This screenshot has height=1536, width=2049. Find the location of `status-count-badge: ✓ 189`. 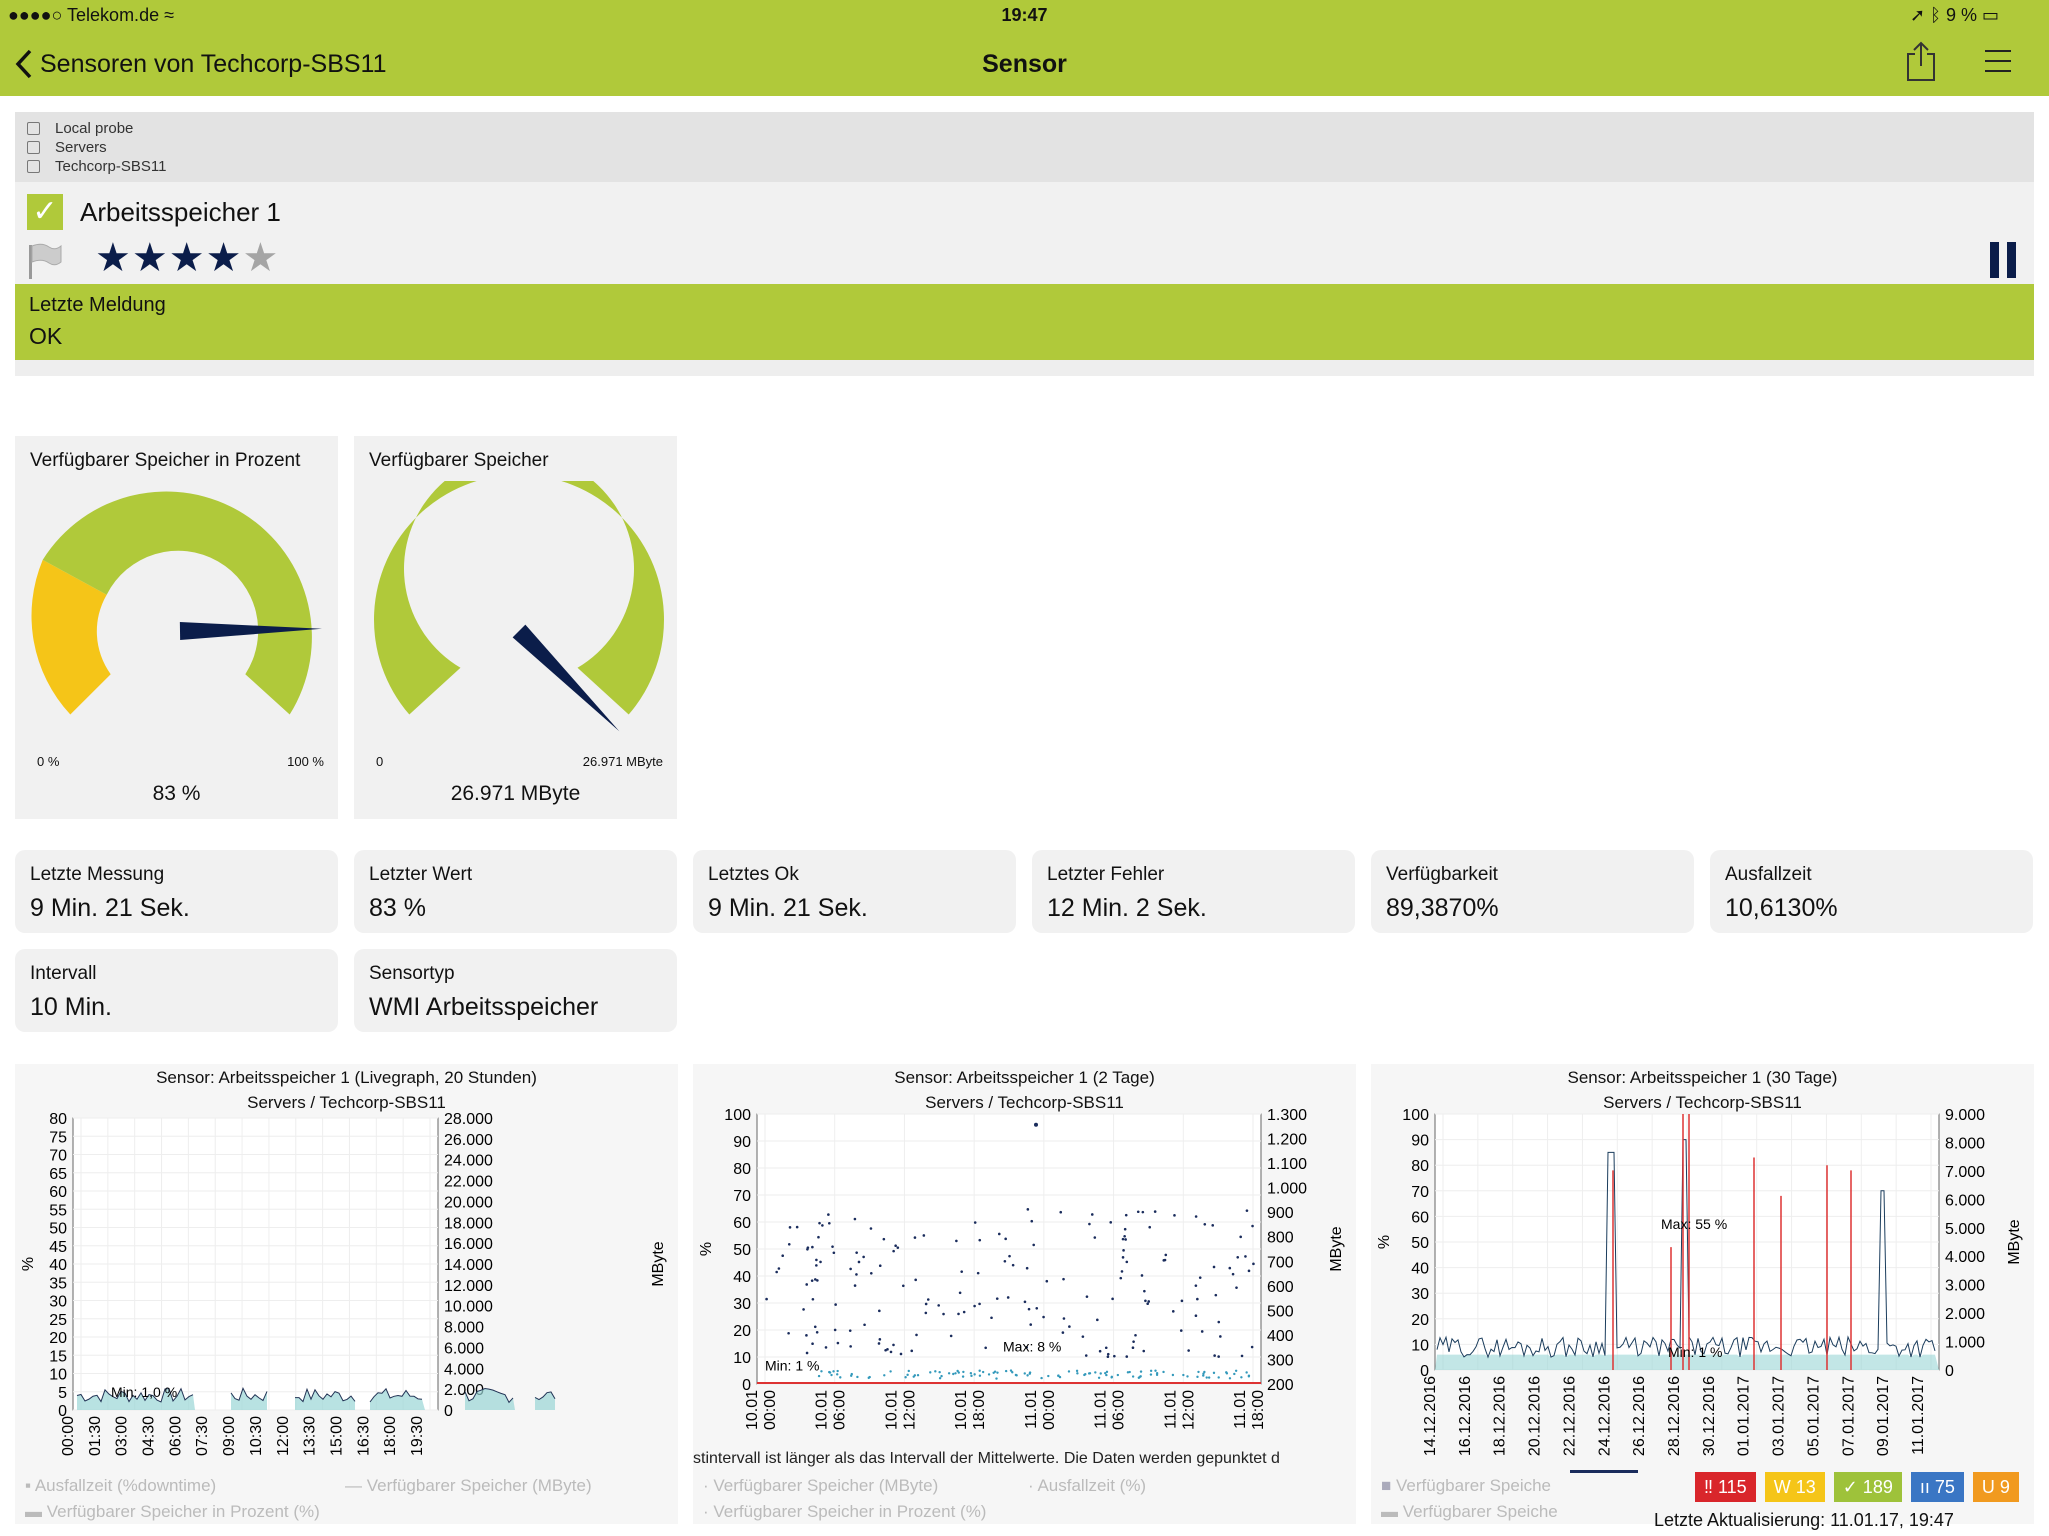

status-count-badge: ✓ 189 is located at coordinates (1867, 1487).